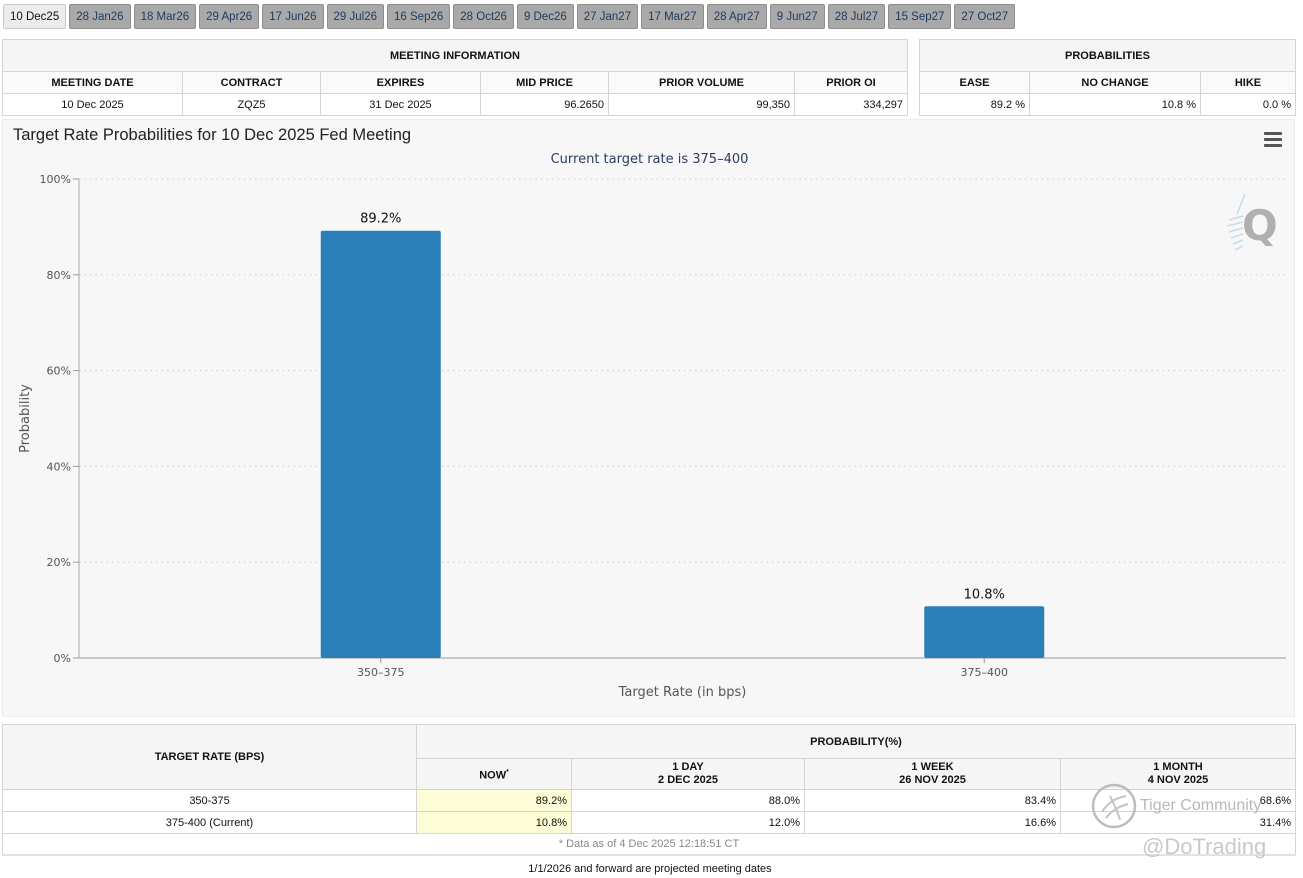 The image size is (1303, 878). I want to click on cme-q-logo-icon: Q, so click(1252, 222).